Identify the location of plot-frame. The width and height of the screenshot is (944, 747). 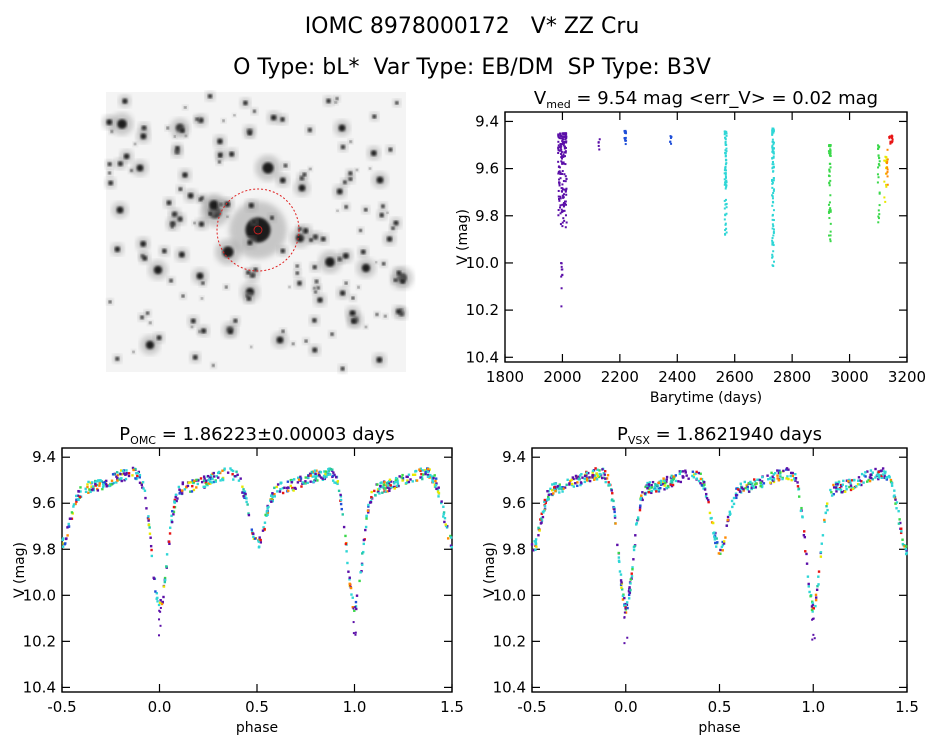
(706, 237).